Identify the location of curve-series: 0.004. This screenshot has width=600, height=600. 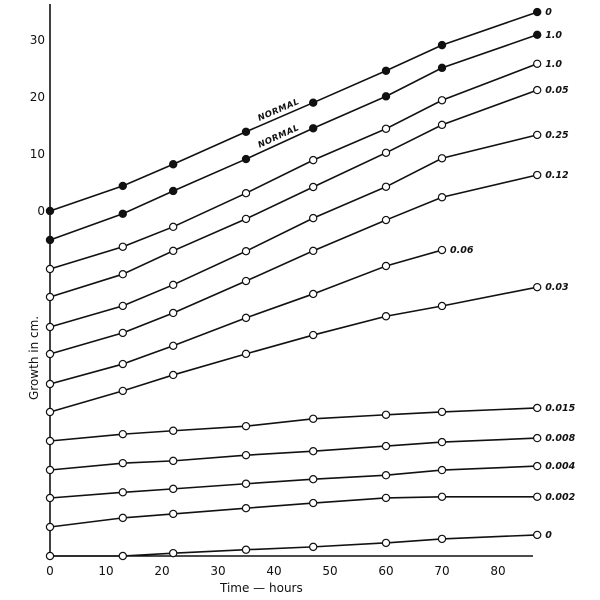
(310, 482).